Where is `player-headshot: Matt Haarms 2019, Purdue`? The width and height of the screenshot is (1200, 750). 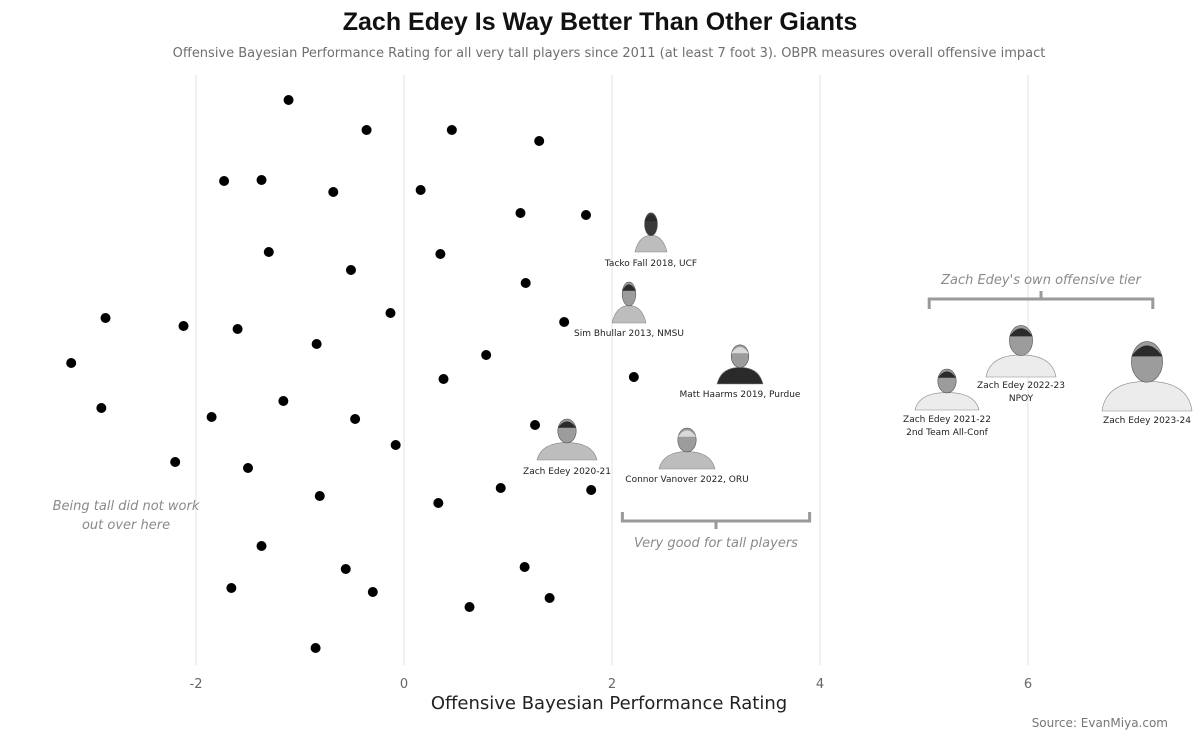 player-headshot: Matt Haarms 2019, Purdue is located at coordinates (740, 372).